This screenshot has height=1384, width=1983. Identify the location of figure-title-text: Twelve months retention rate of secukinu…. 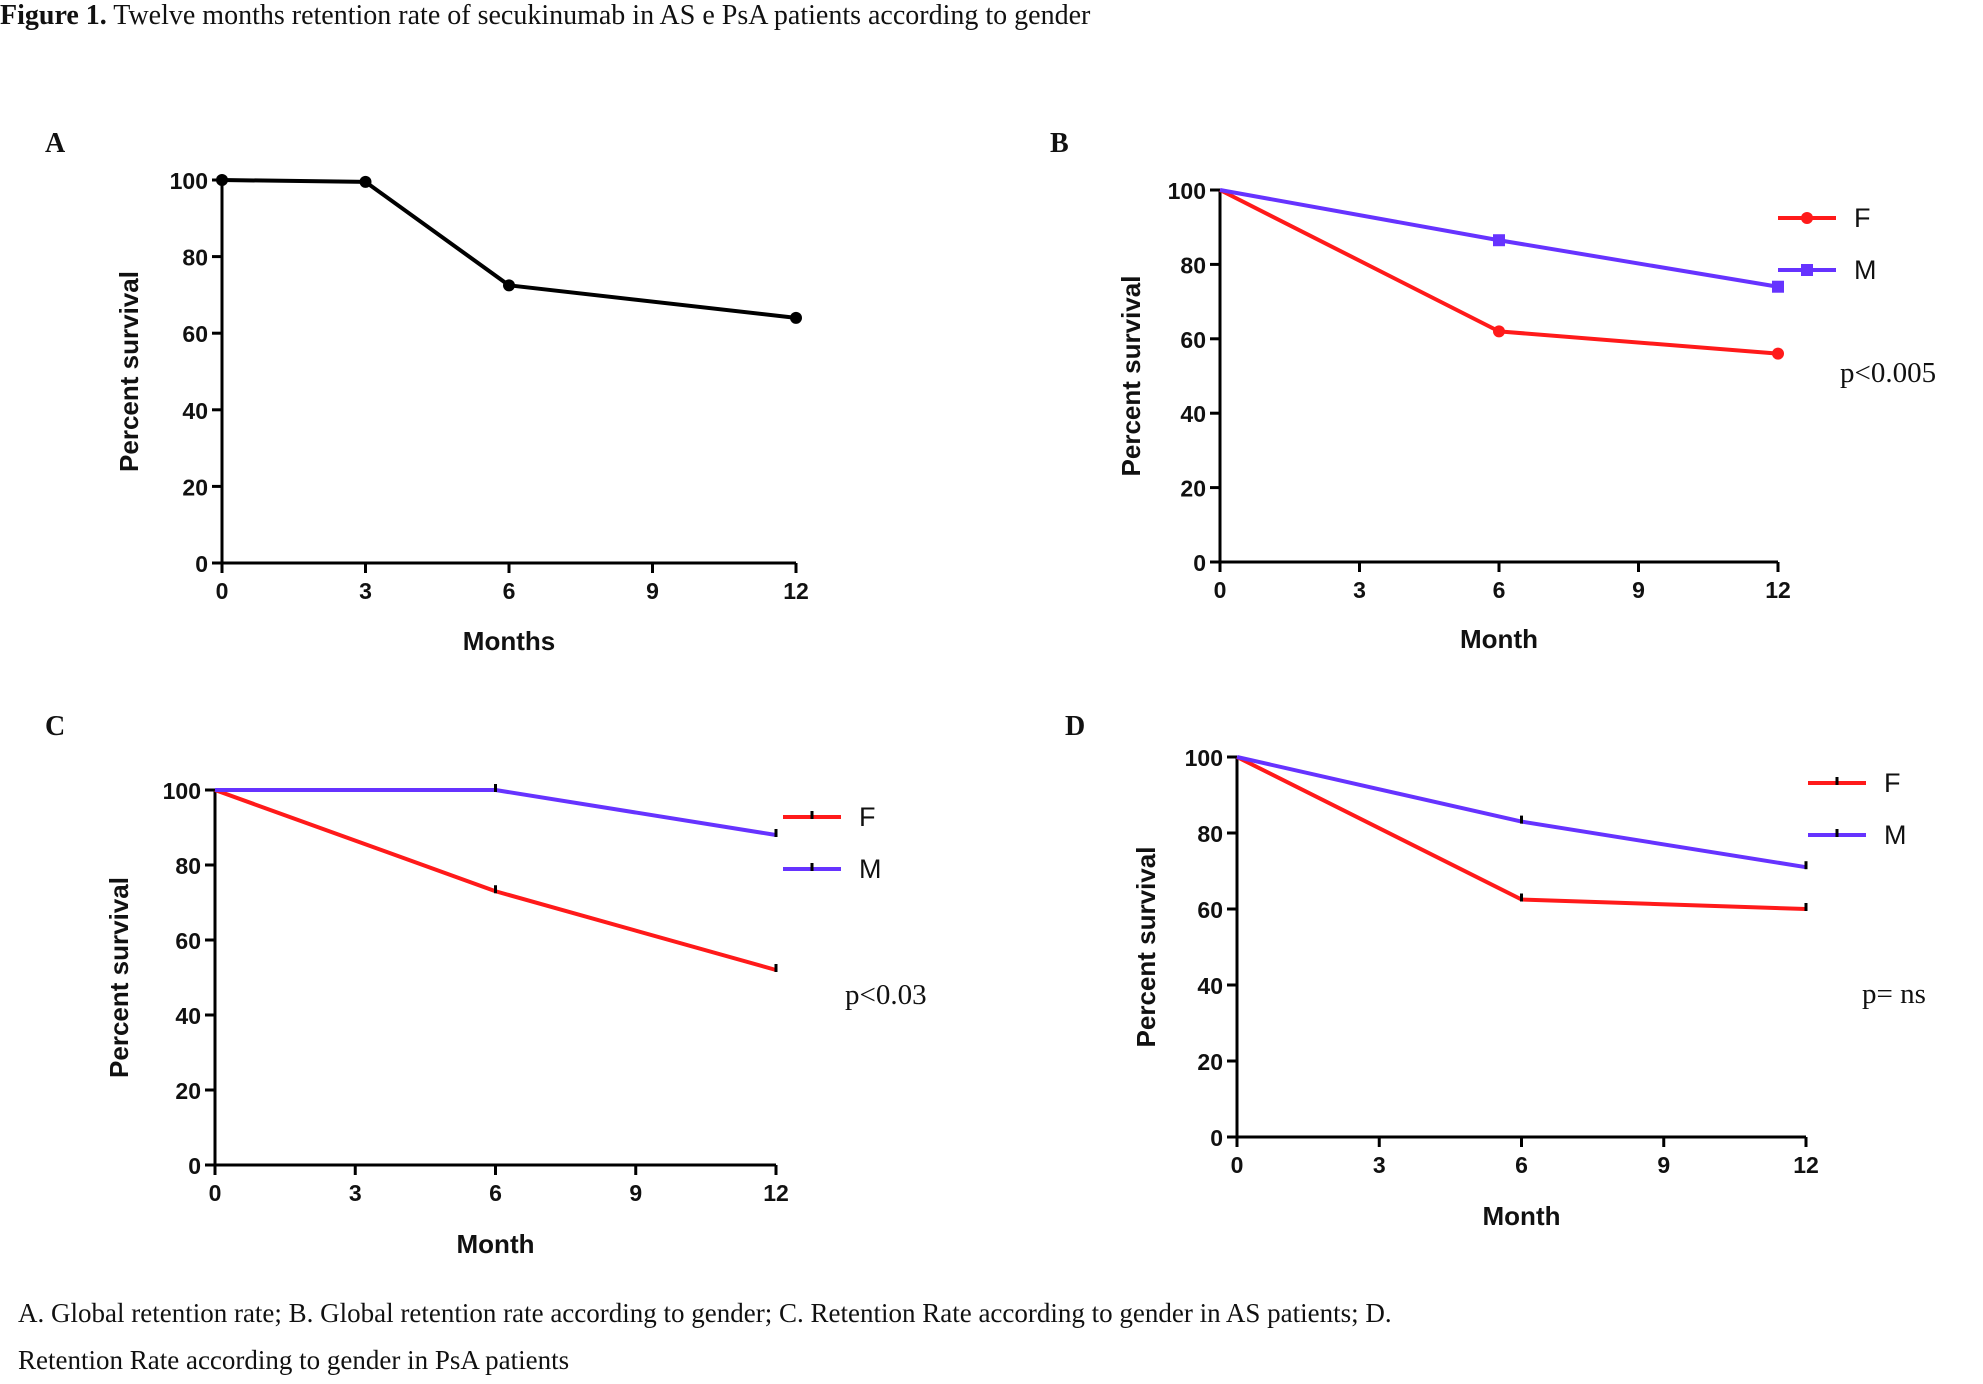
(598, 15).